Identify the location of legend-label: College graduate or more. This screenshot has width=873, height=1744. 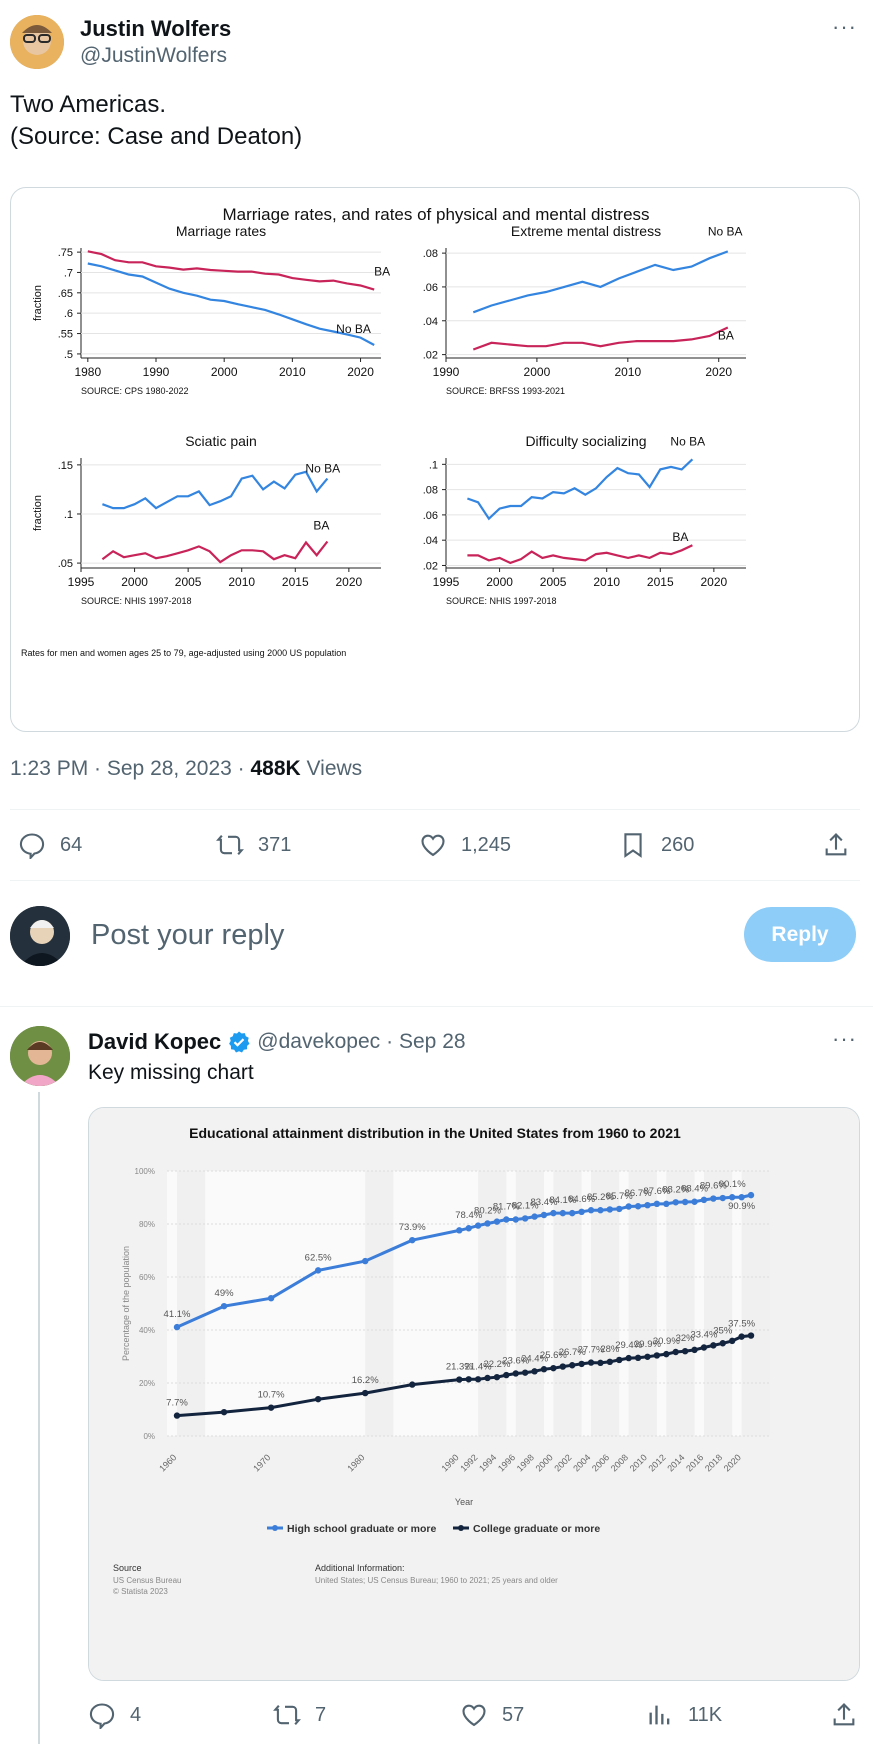
(536, 1529).